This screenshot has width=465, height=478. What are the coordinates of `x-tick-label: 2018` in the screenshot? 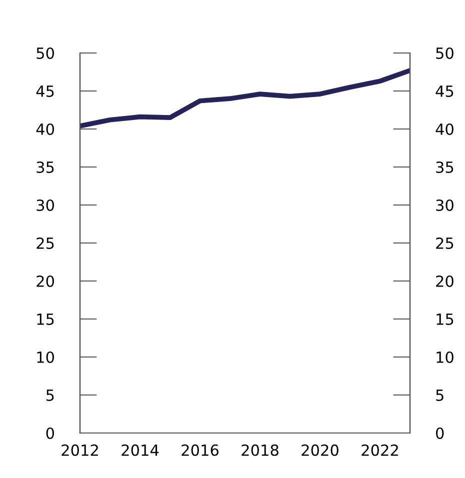 It's located at (260, 450).